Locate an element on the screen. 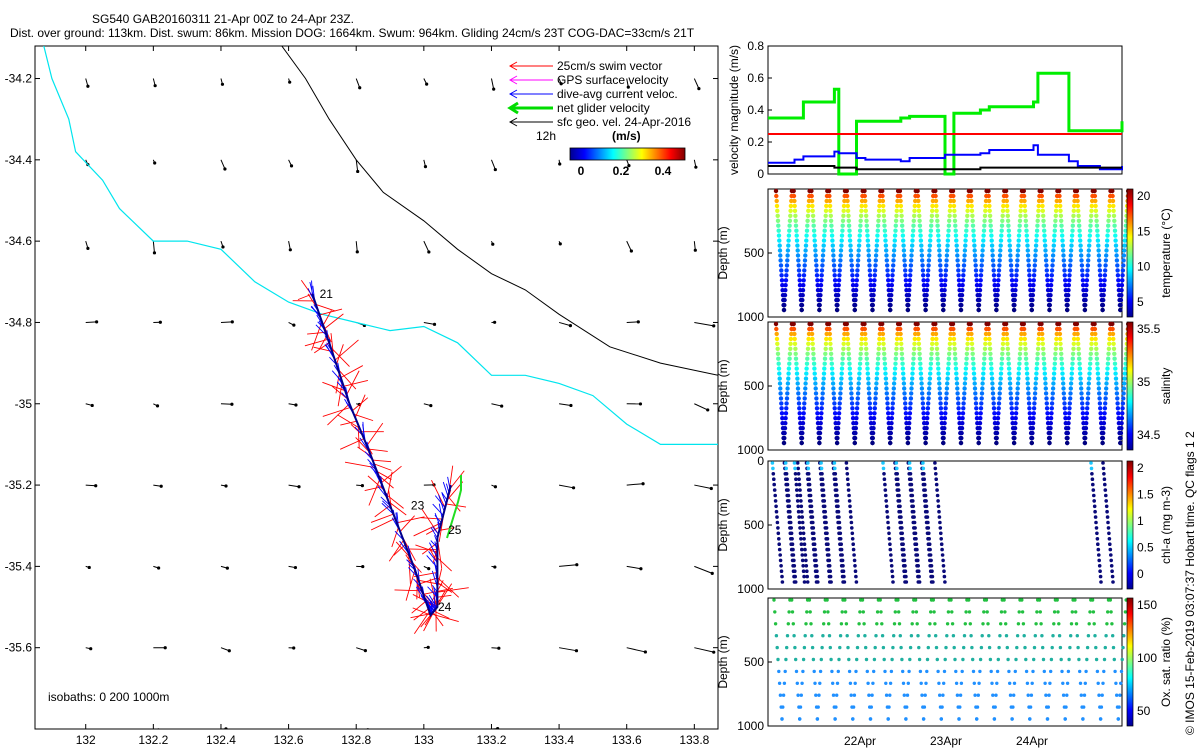 The height and width of the screenshot is (750, 1200). colorbar-label: chl-a (mg m-3) is located at coordinates (1166, 525).